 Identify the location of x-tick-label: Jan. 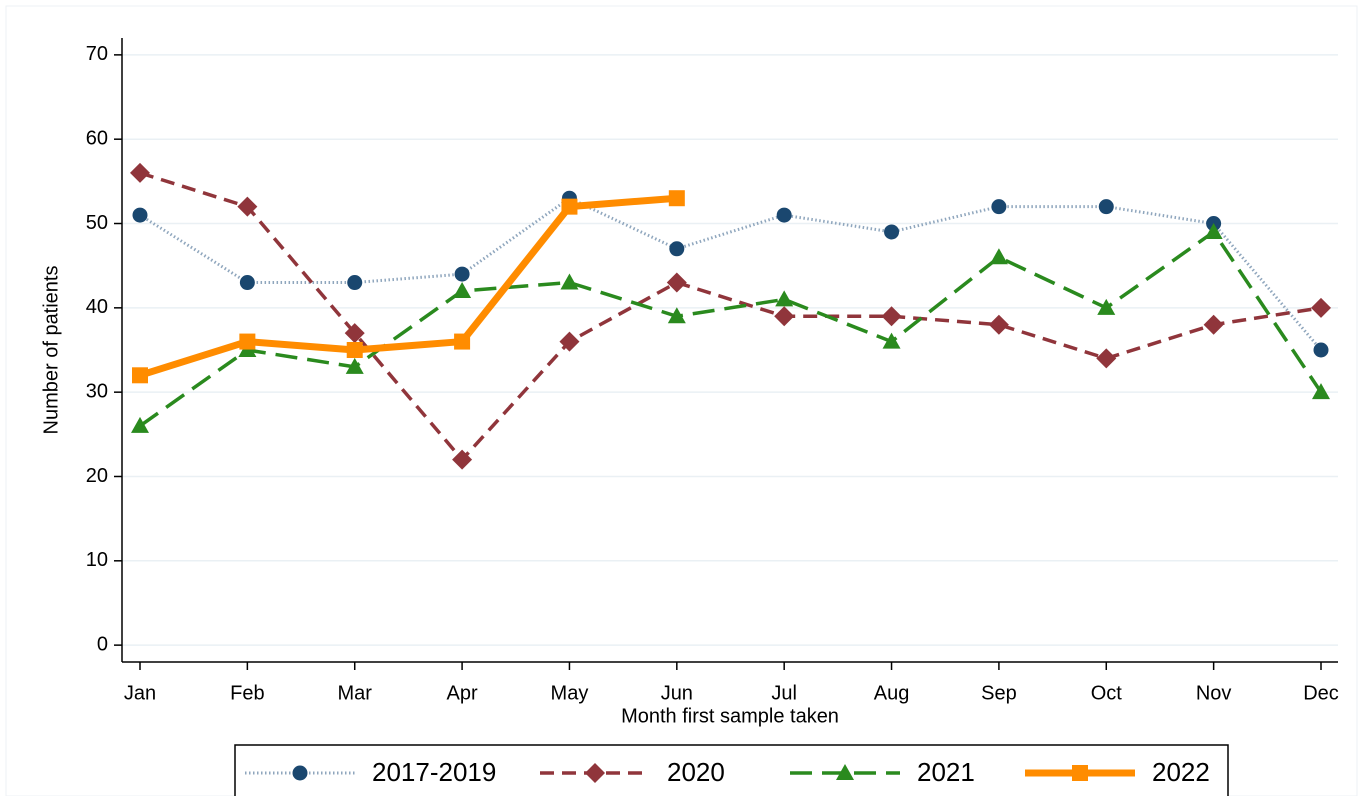
(140, 693).